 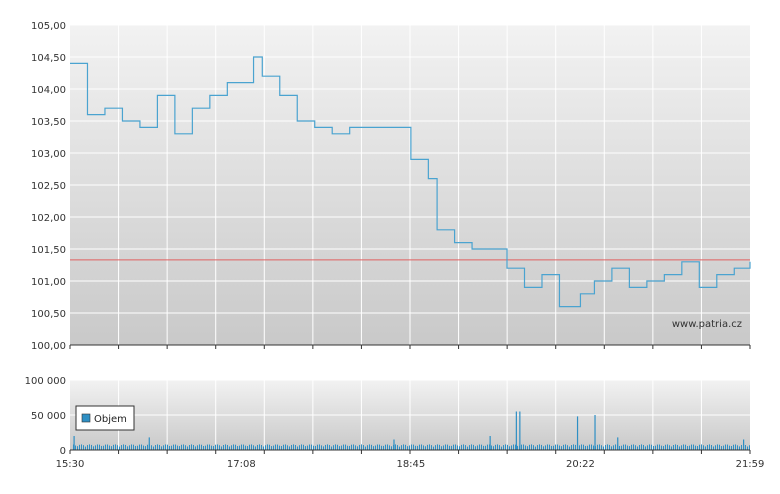 I want to click on watermark-text: www.patria.cz, so click(x=707, y=324).